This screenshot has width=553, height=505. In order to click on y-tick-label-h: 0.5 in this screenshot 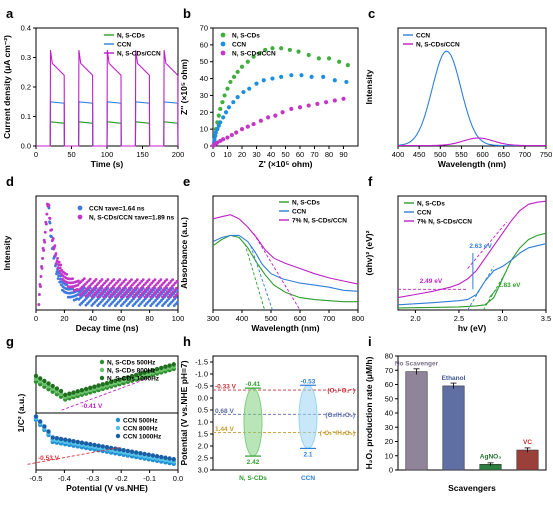, I will do `click(203, 410)`.